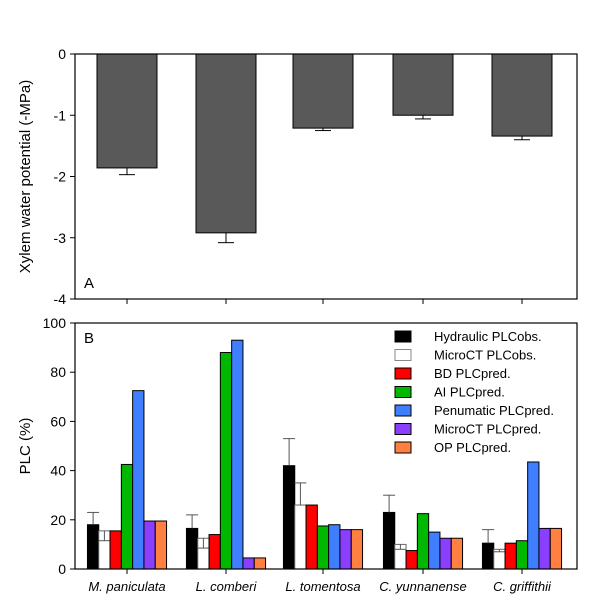 This screenshot has width=600, height=616. What do you see at coordinates (25, 176) in the screenshot?
I see `y-axis-label-a: Xylem water potential (-MPa)` at bounding box center [25, 176].